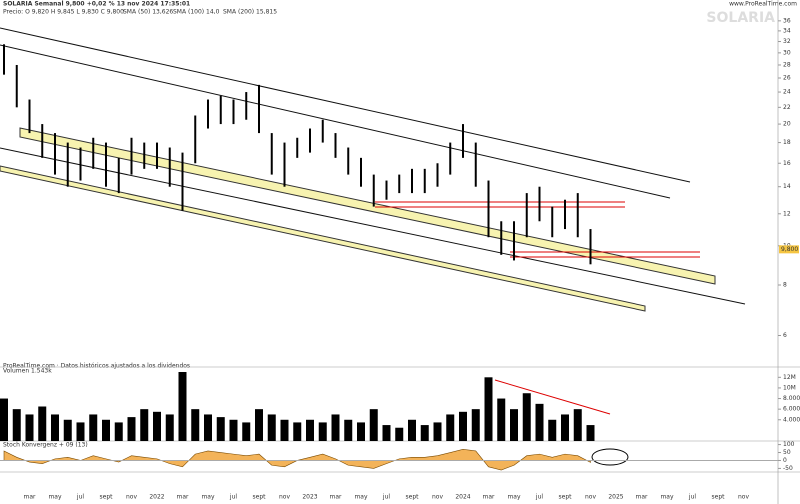 The height and width of the screenshot is (504, 800). Describe the element at coordinates (250, 12) in the screenshot. I see `legend-entry: SMA (200) 15,815` at that location.